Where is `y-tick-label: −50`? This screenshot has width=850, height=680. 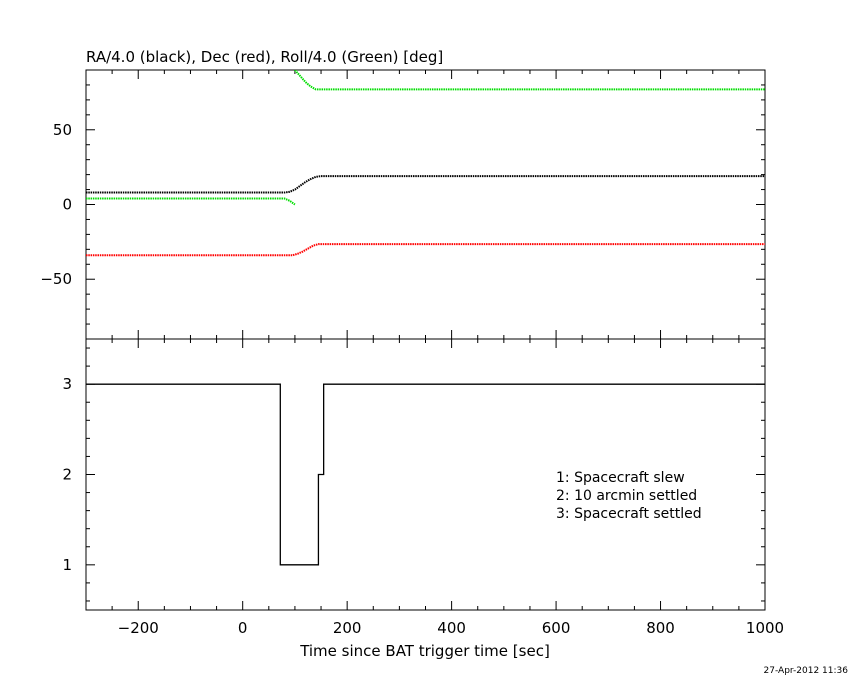 y-tick-label: −50 is located at coordinates (56, 279).